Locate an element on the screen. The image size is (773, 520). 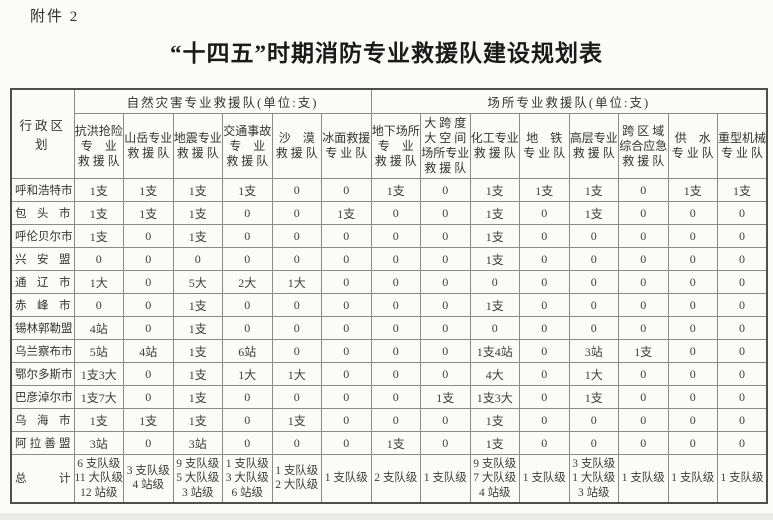
table-row: 巴彦淖尔市 1支7大 0 1支 0 0 0 0 1支 1支3大 0 1支 0 0 0 is located at coordinates (389, 397).